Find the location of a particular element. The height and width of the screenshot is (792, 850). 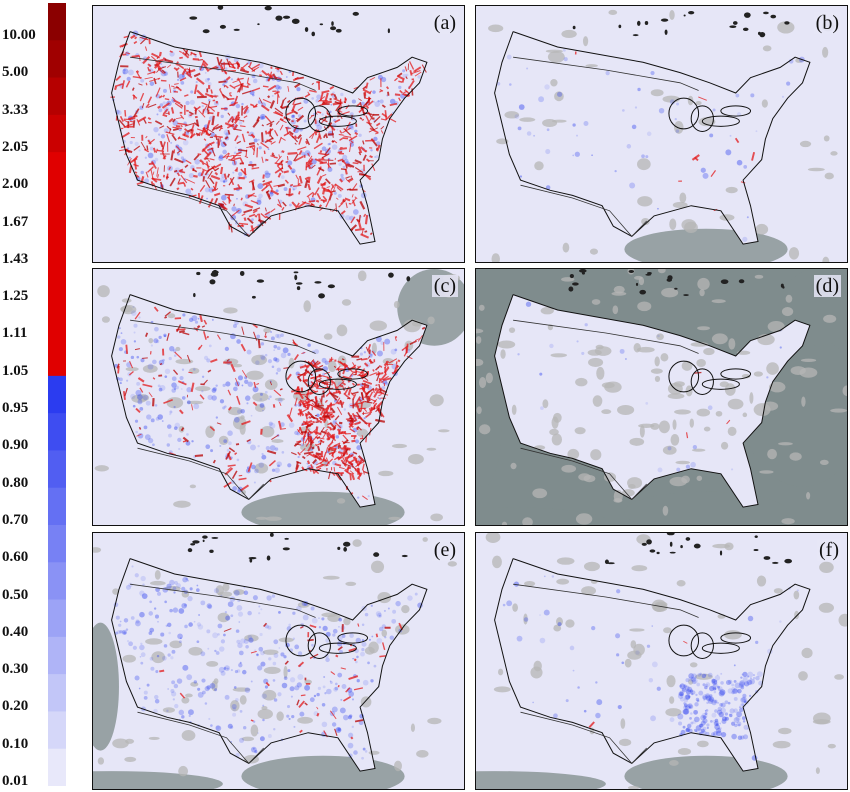

panel-label: (d) is located at coordinates (827, 286).